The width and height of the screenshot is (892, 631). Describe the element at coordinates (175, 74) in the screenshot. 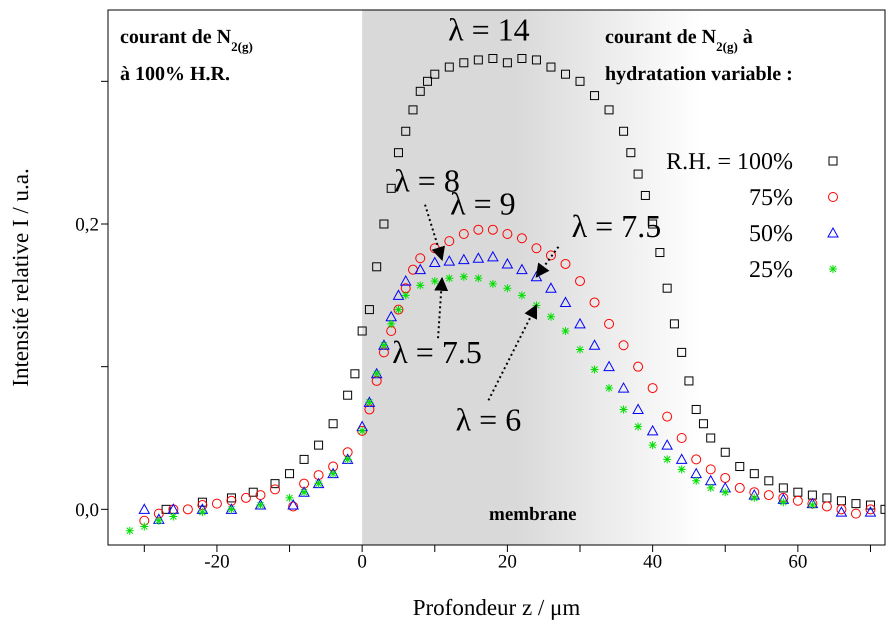

I see `annotation: à 100% H.R.` at that location.